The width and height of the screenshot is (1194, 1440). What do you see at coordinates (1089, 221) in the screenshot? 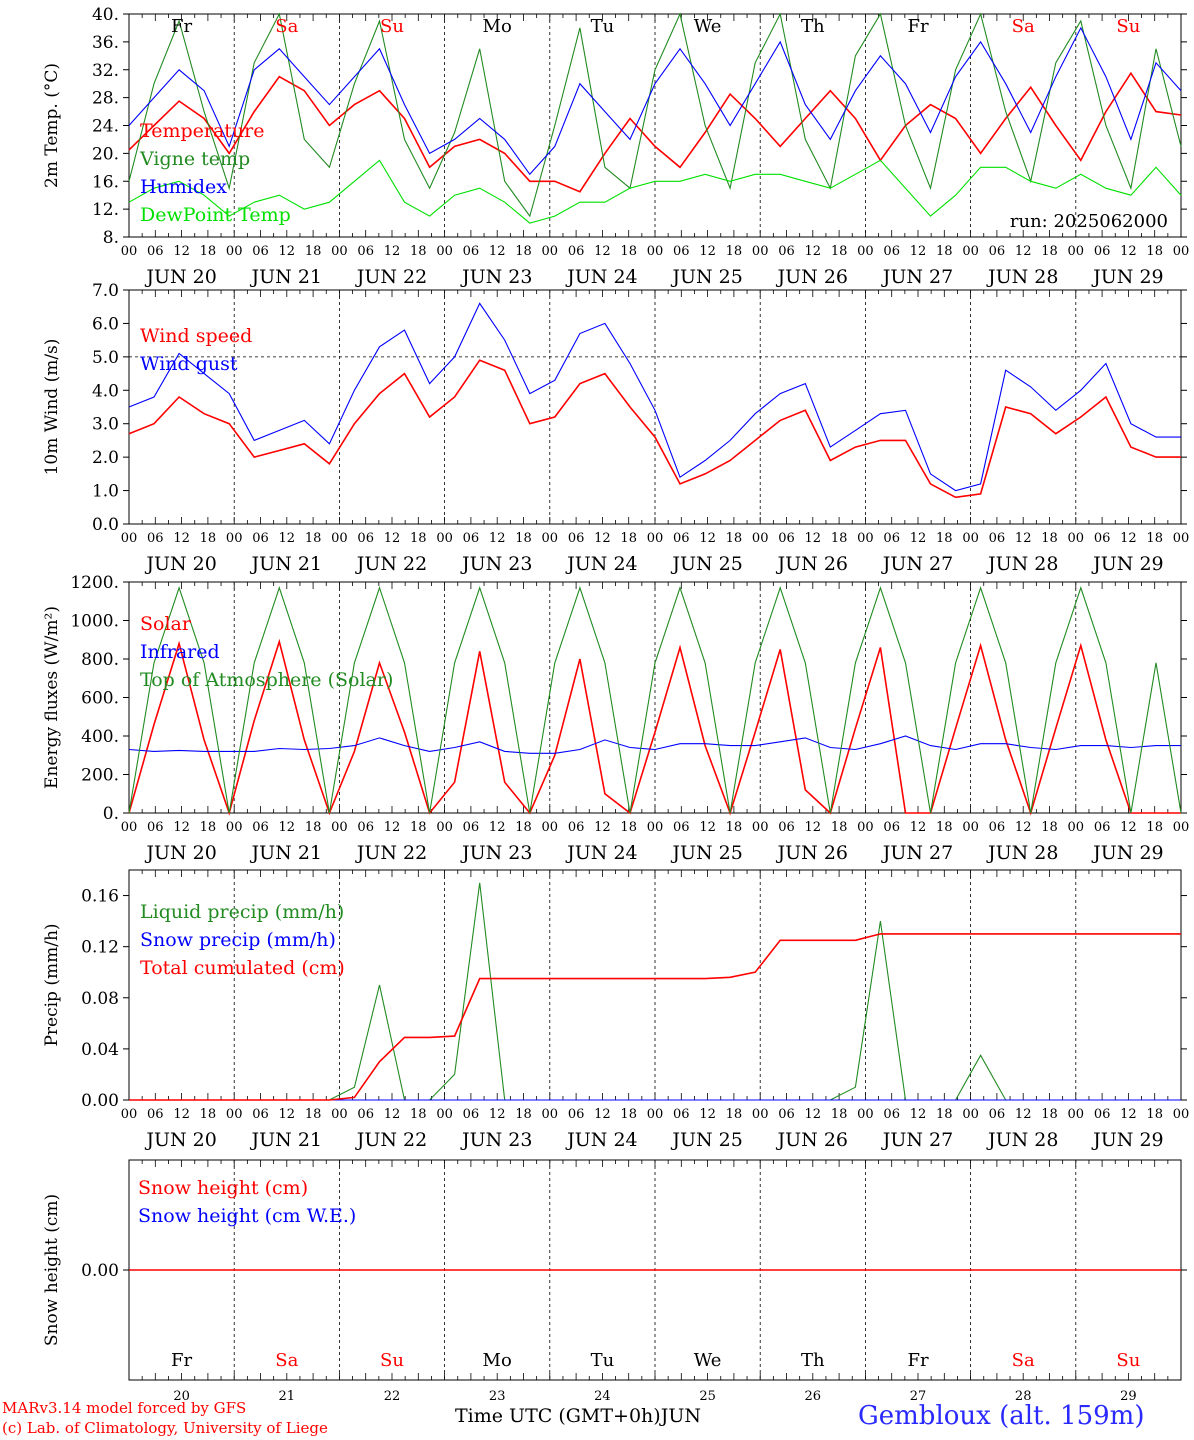
I see `run-annotation: run: 2025062000` at bounding box center [1089, 221].